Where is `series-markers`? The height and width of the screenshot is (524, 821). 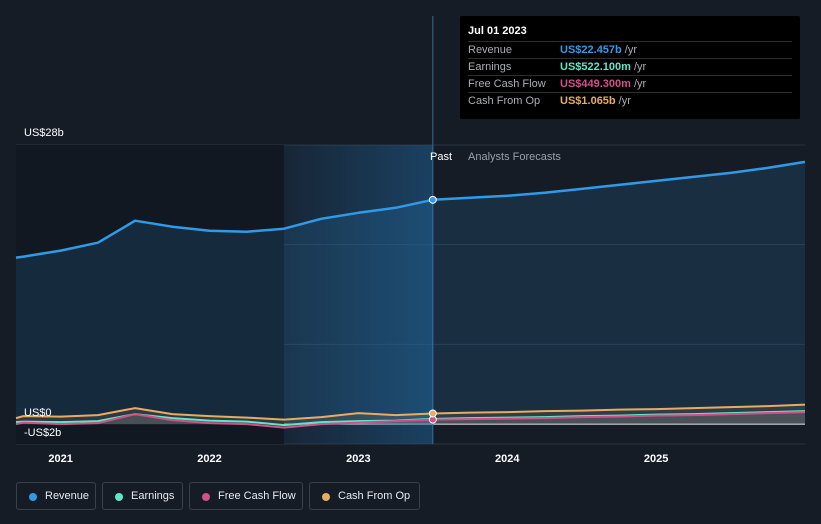 series-markers is located at coordinates (432, 309).